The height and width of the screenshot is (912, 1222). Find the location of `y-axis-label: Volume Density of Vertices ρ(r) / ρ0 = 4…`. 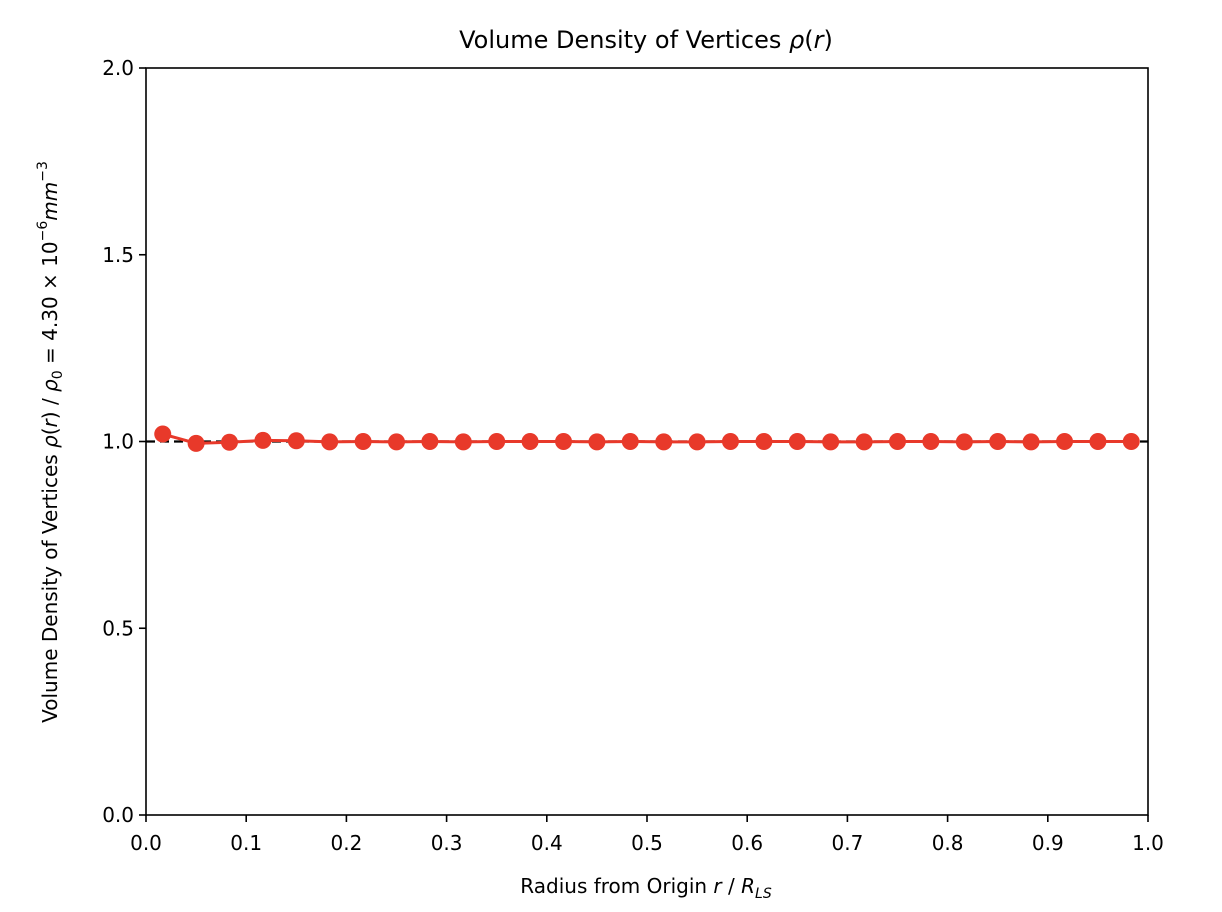

y-axis-label: Volume Density of Vertices ρ(r) / ρ0 = 4… is located at coordinates (50, 442).